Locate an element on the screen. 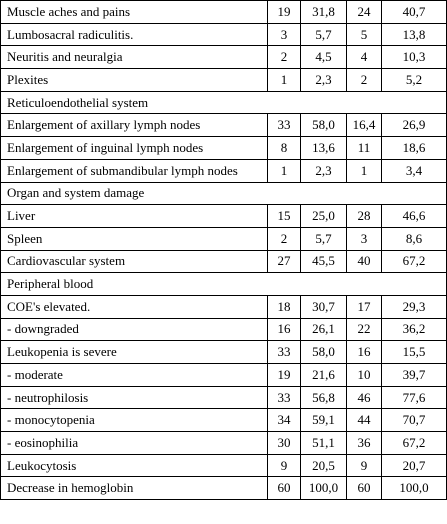 This screenshot has height=524, width=447. cell-value: 1 is located at coordinates (284, 170).